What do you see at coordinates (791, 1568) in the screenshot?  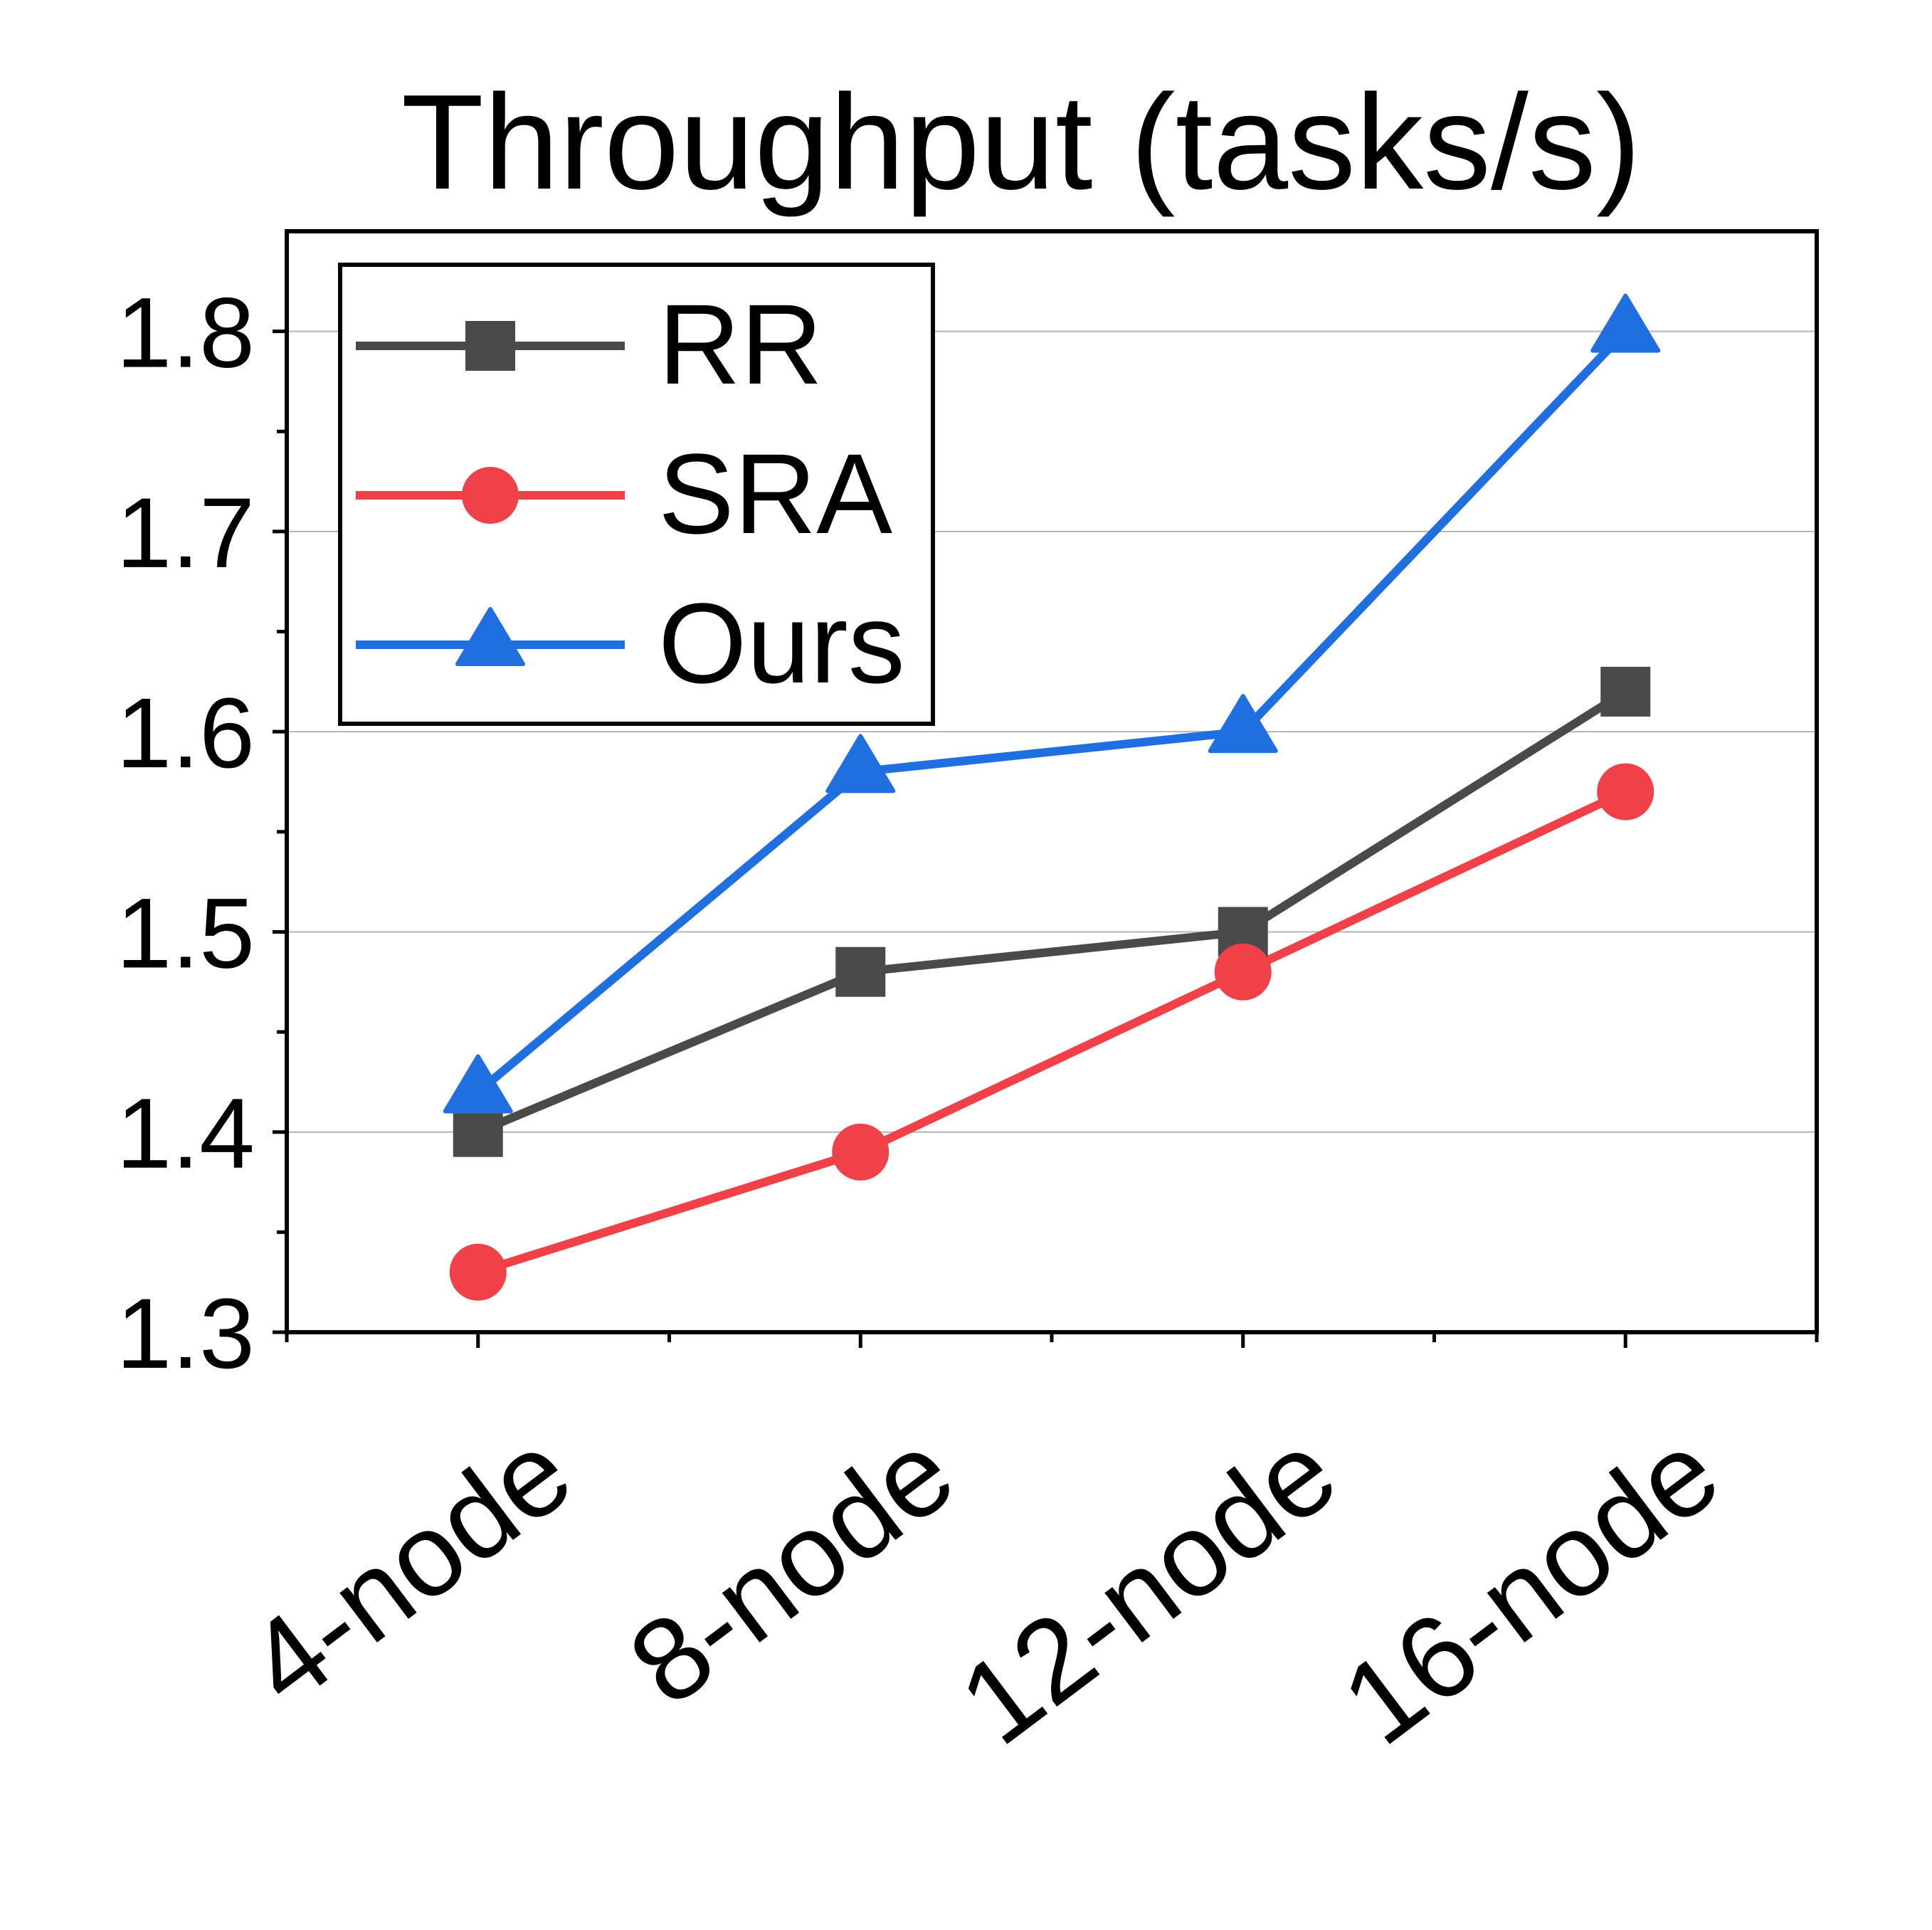 I see `x-tick-label: 8-node` at bounding box center [791, 1568].